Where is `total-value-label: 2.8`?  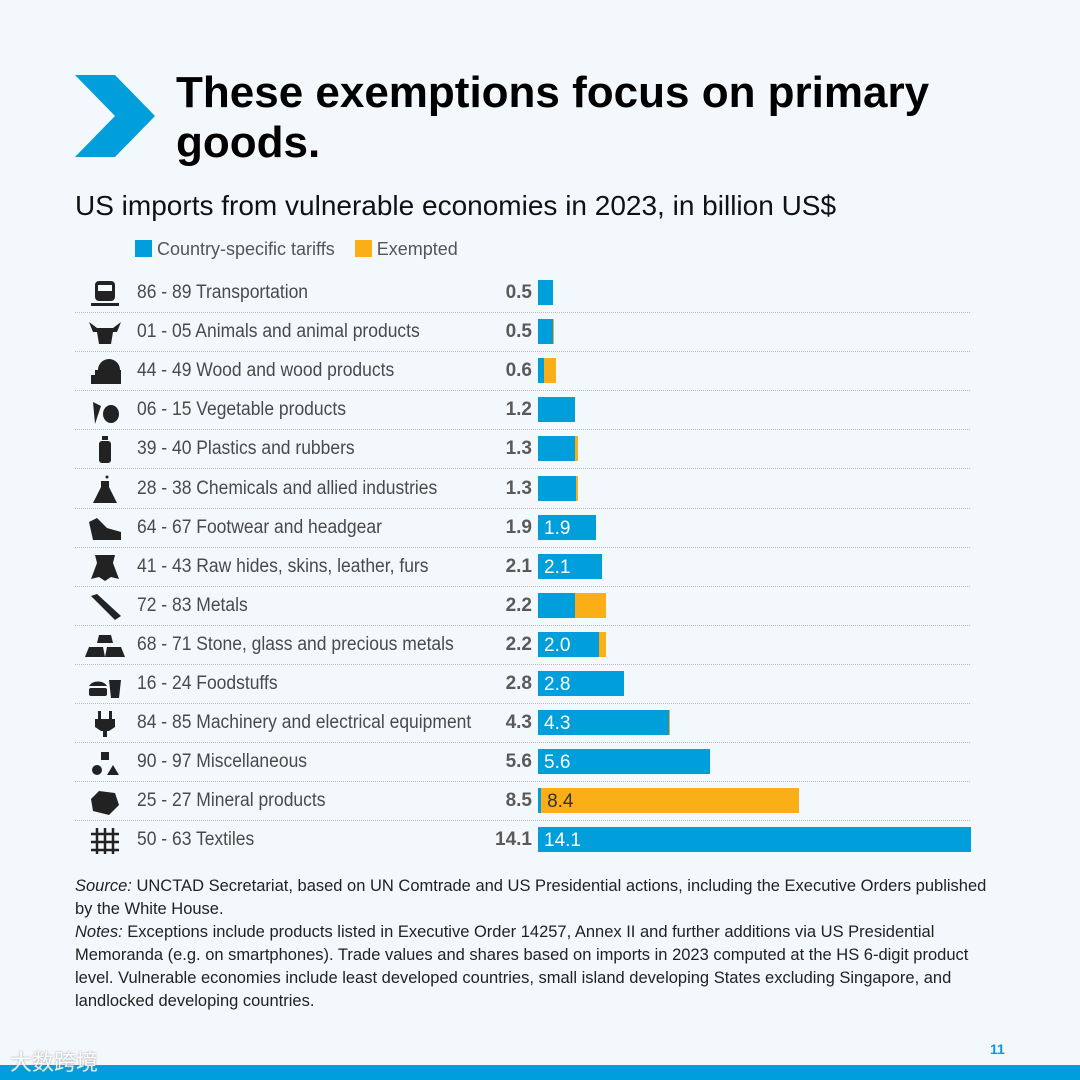 total-value-label: 2.8 is located at coordinates (518, 683).